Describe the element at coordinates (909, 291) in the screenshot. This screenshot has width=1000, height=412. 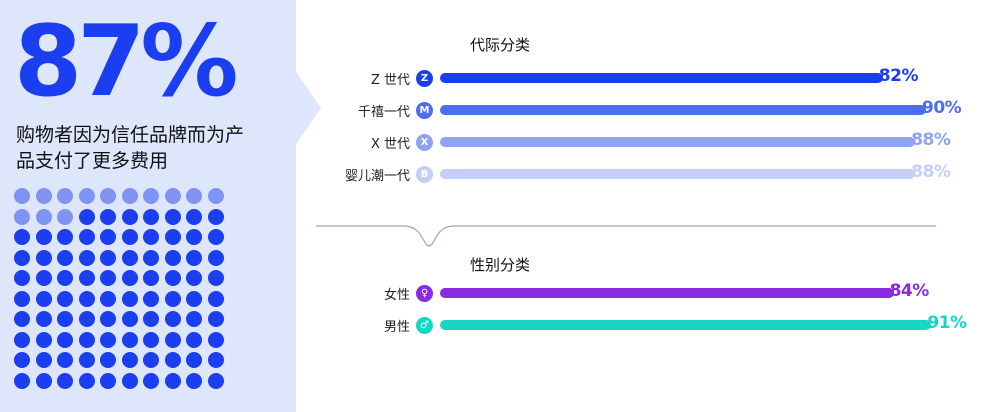
I see `bar-value-label: 84%` at that location.